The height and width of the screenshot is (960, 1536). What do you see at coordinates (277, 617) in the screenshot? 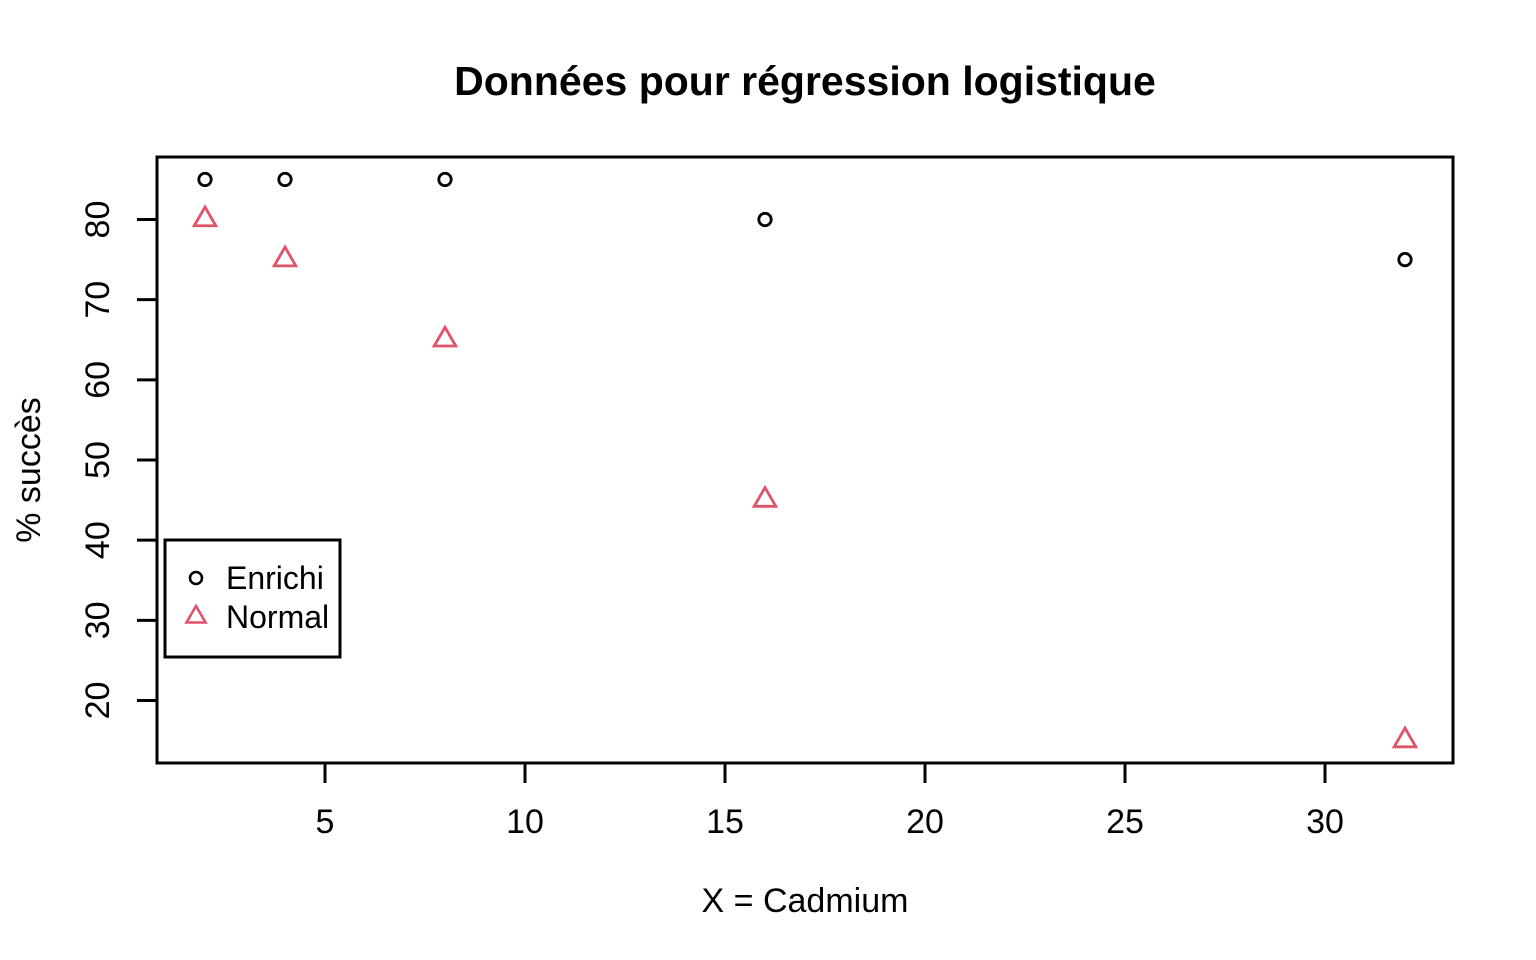
I see `legend-label-normal: Normal` at bounding box center [277, 617].